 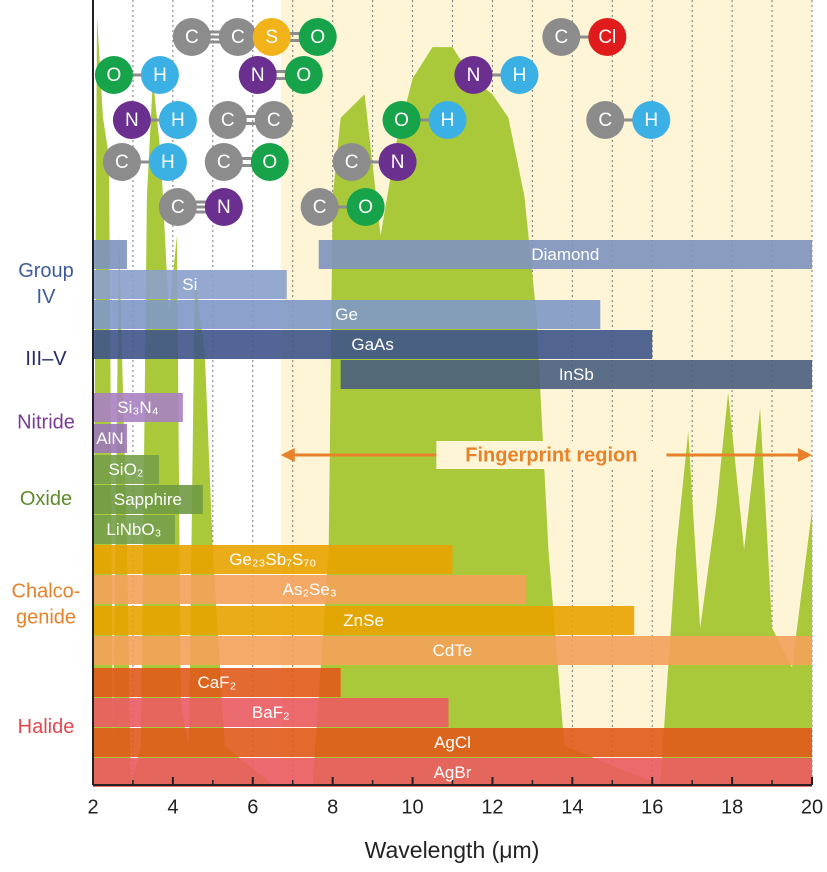 I want to click on material-label: Ge, so click(x=346, y=314).